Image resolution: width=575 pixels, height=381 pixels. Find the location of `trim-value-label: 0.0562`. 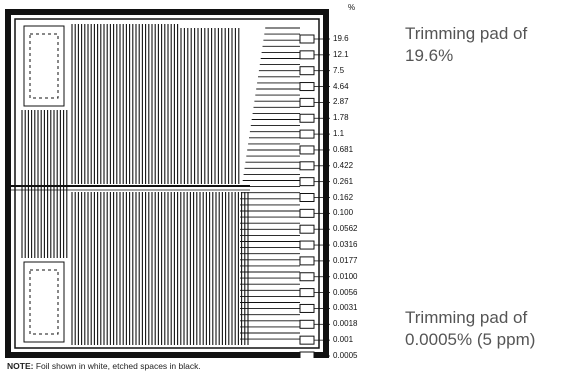

trim-value-label: 0.0562 is located at coordinates (345, 229).